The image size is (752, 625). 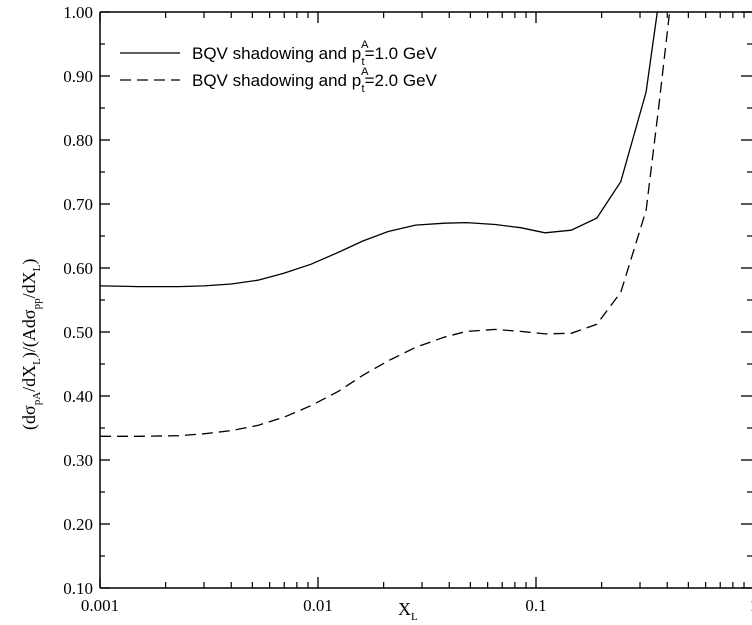 What do you see at coordinates (78, 332) in the screenshot?
I see `y-tick-label: 0.50` at bounding box center [78, 332].